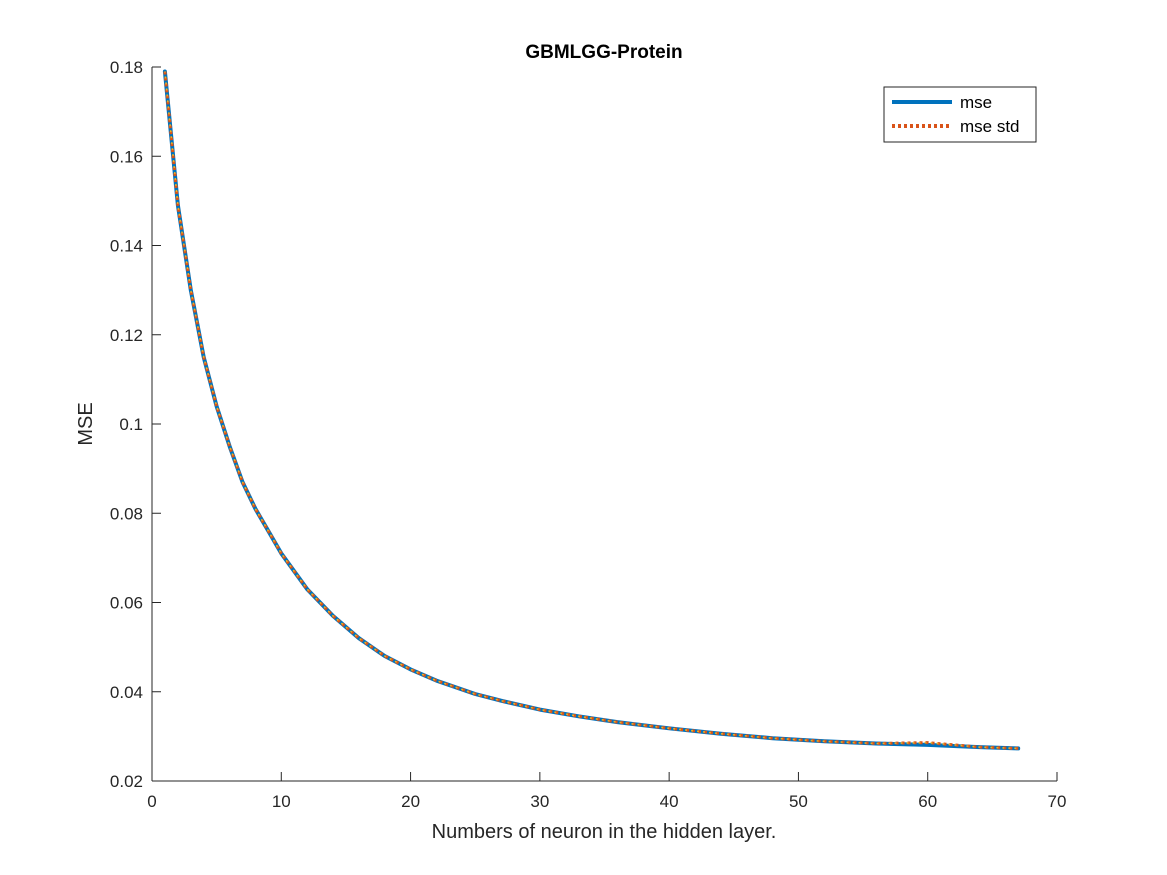 This screenshot has width=1167, height=875. Describe the element at coordinates (126, 692) in the screenshot. I see `y-tick-label: 0.04` at that location.